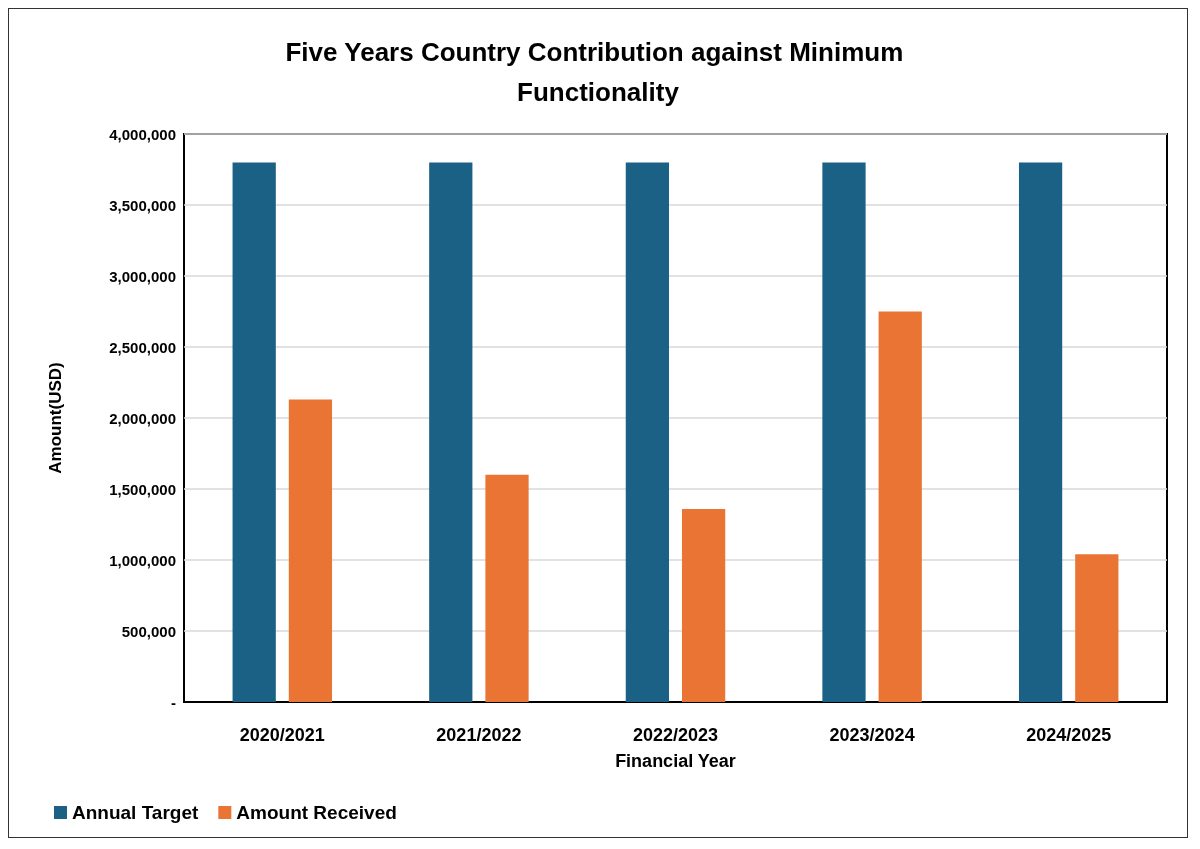  What do you see at coordinates (872, 735) in the screenshot?
I see `x-tick-label: 2023/2024` at bounding box center [872, 735].